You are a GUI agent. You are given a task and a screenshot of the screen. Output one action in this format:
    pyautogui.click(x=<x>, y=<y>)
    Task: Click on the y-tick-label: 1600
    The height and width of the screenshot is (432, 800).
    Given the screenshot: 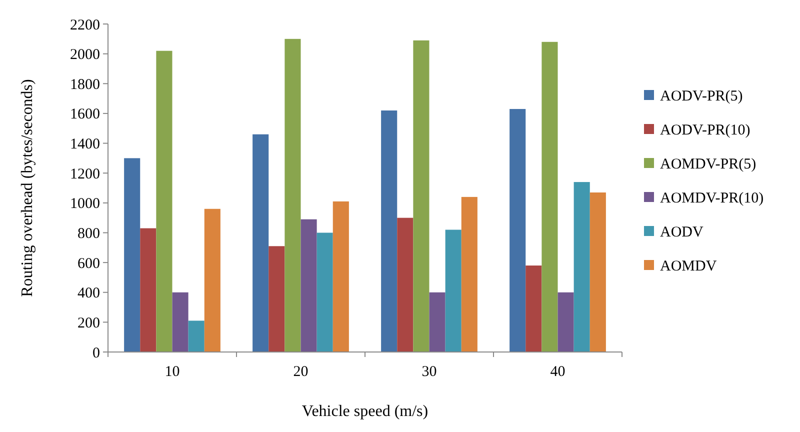 What is the action you would take?
    pyautogui.click(x=85, y=114)
    